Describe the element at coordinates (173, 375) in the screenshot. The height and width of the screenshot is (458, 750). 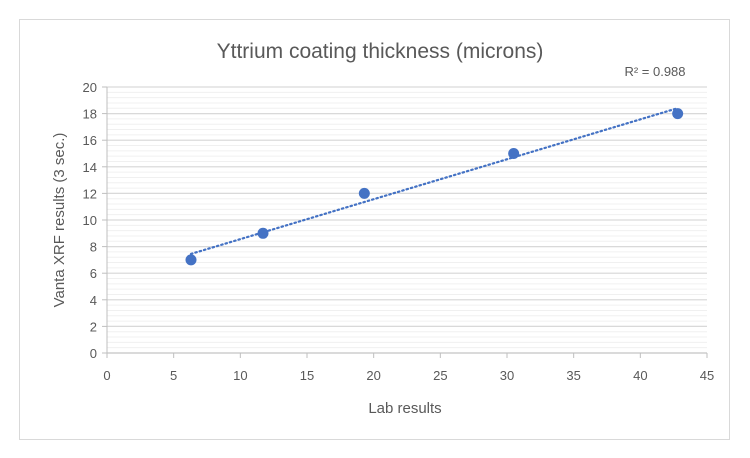
I see `x-tick-label: 5` at that location.